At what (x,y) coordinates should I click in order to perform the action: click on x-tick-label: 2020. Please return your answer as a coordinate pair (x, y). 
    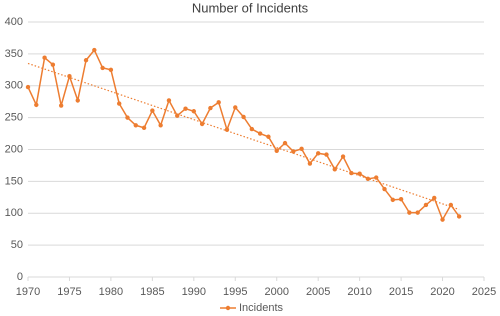
    Looking at the image, I should click on (442, 292).